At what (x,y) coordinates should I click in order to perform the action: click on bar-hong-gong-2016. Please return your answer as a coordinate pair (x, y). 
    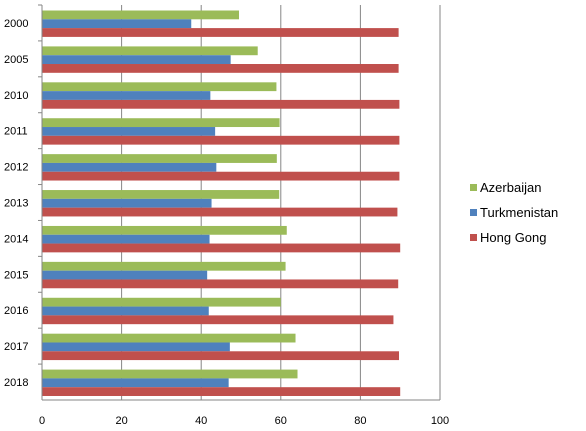
    Looking at the image, I should click on (218, 320).